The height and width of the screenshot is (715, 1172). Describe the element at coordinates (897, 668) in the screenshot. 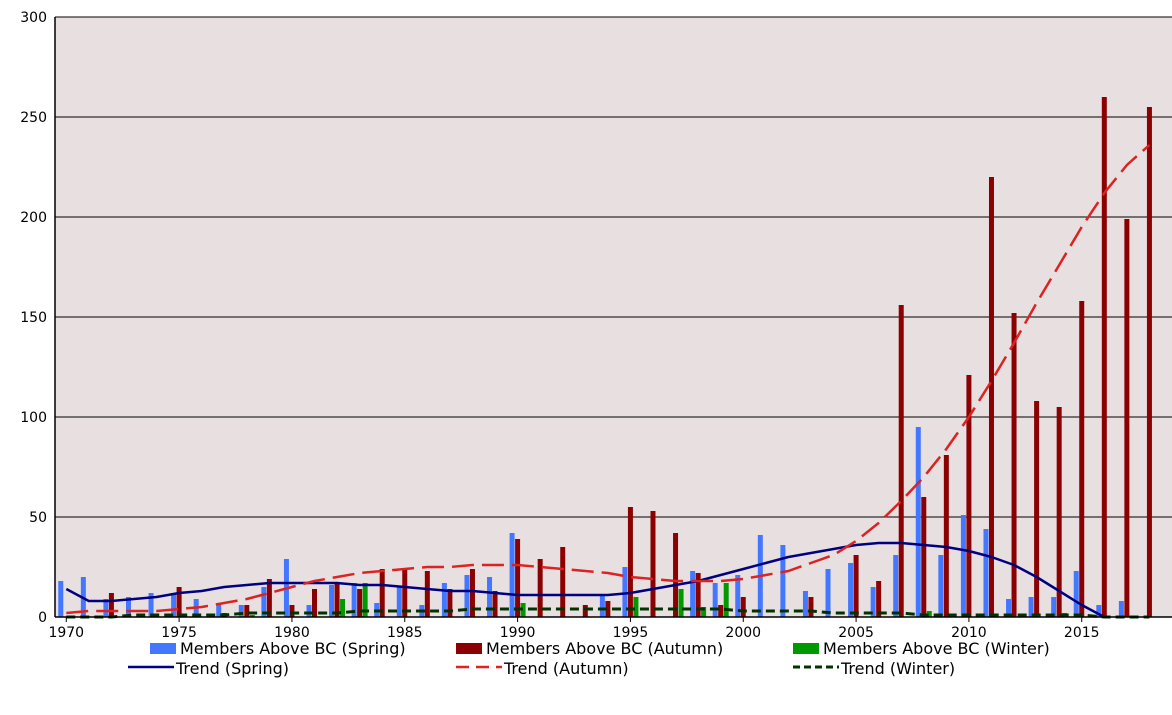

I see `legend-label: Trend (Winter)` at that location.